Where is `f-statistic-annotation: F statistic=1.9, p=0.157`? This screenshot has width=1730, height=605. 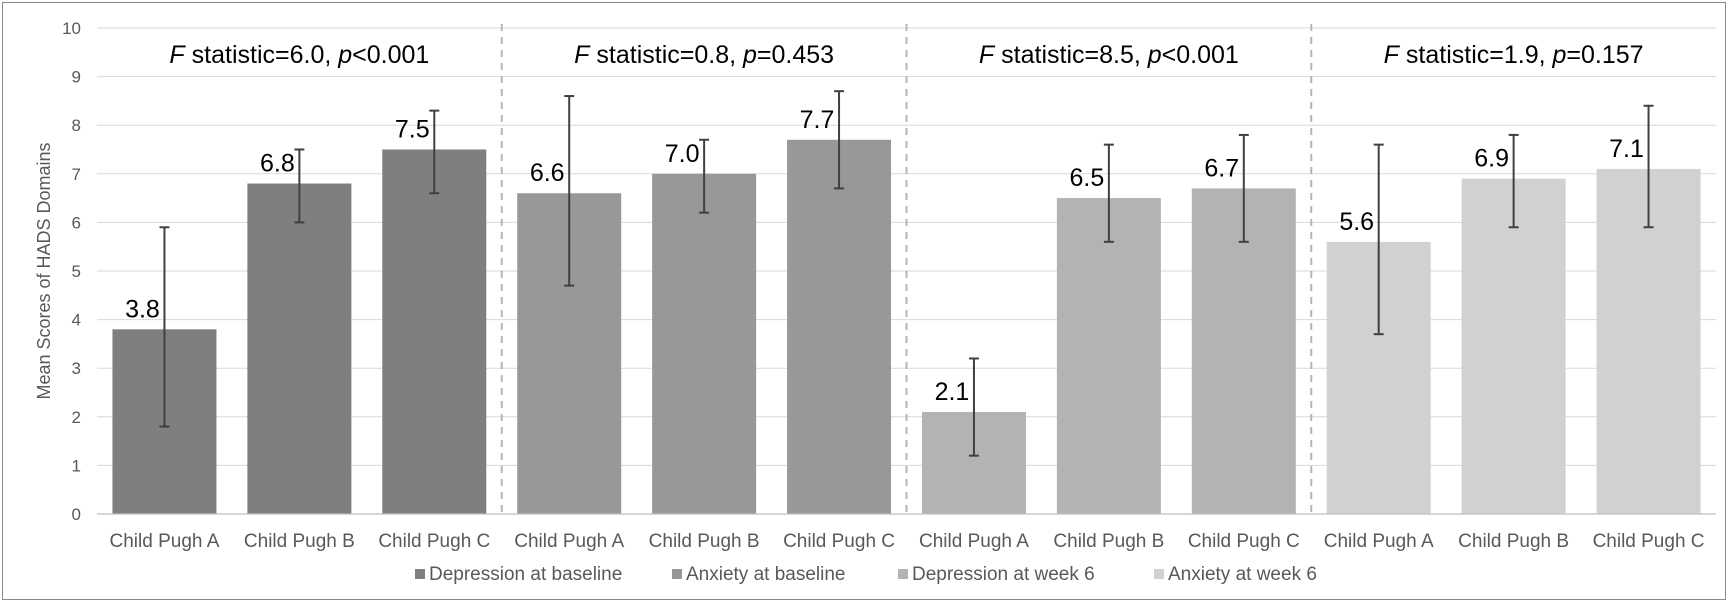 f-statistic-annotation: F statistic=1.9, p=0.157 is located at coordinates (1514, 55).